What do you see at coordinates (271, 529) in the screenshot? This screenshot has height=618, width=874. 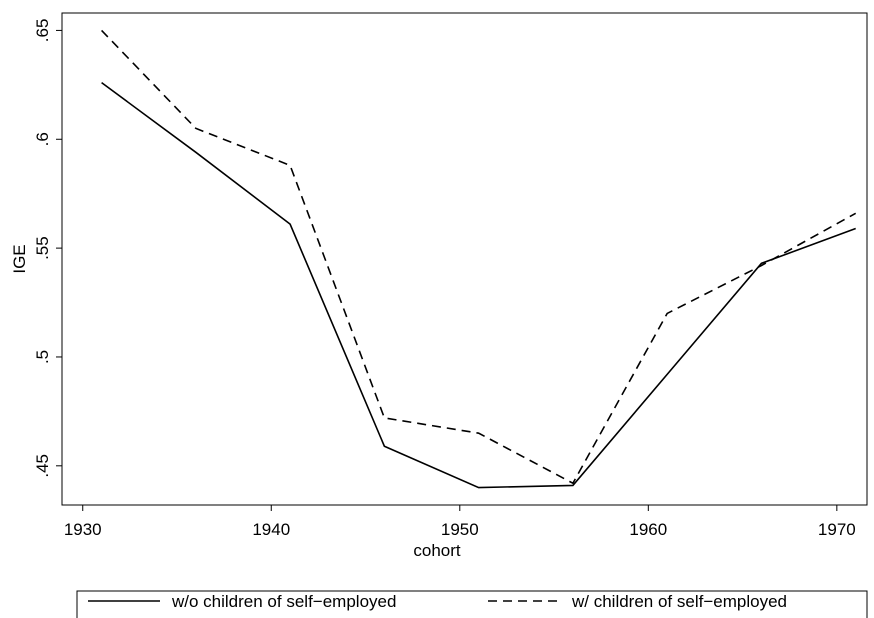 I see `x-tick-label: 1940` at bounding box center [271, 529].